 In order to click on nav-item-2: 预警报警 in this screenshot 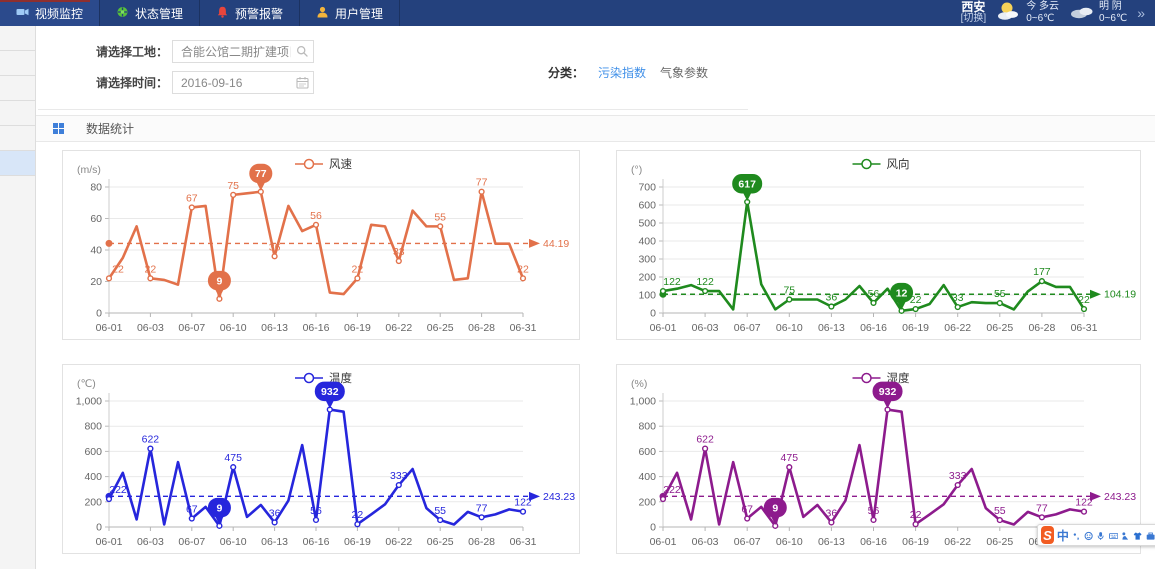, I will do `click(250, 13)`.